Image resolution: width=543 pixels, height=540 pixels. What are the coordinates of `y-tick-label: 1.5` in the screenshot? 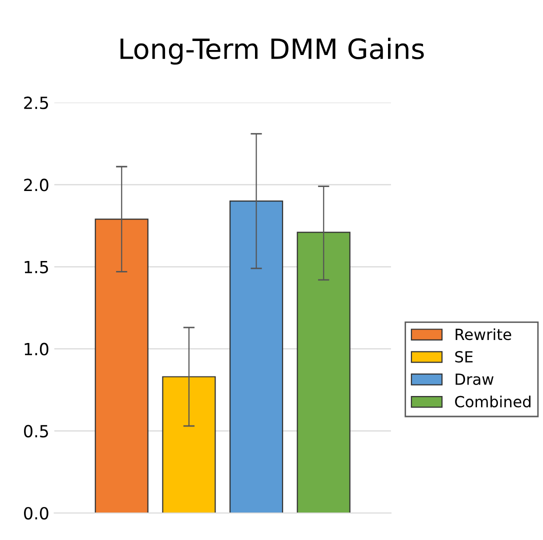 It's located at (36, 267).